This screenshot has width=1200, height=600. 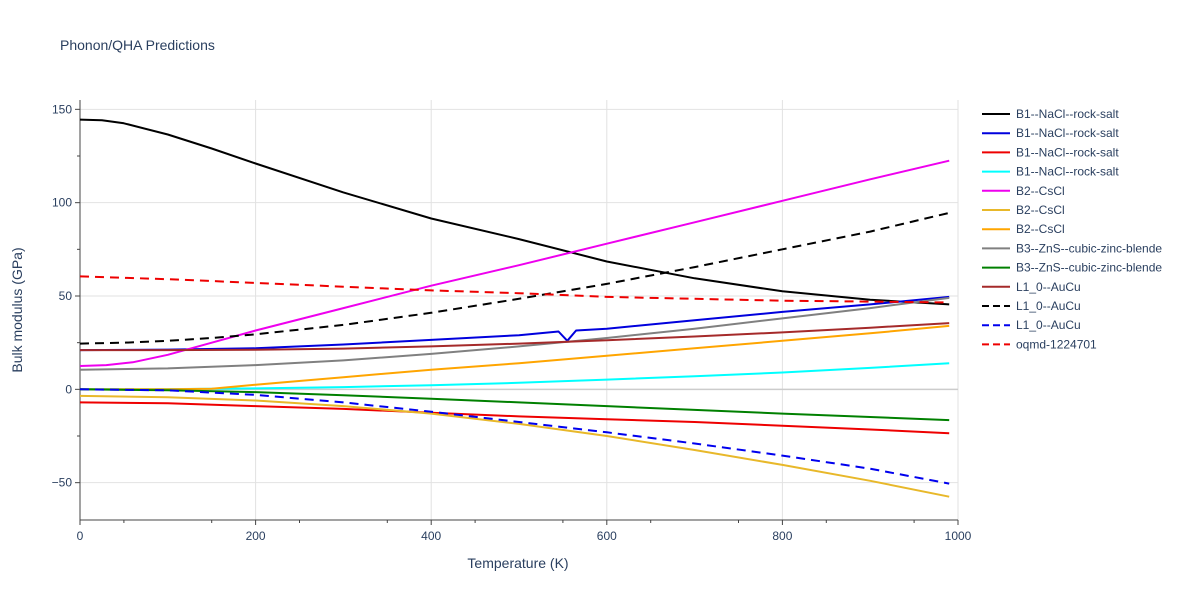 I want to click on x-tick-label: 800, so click(x=782, y=536).